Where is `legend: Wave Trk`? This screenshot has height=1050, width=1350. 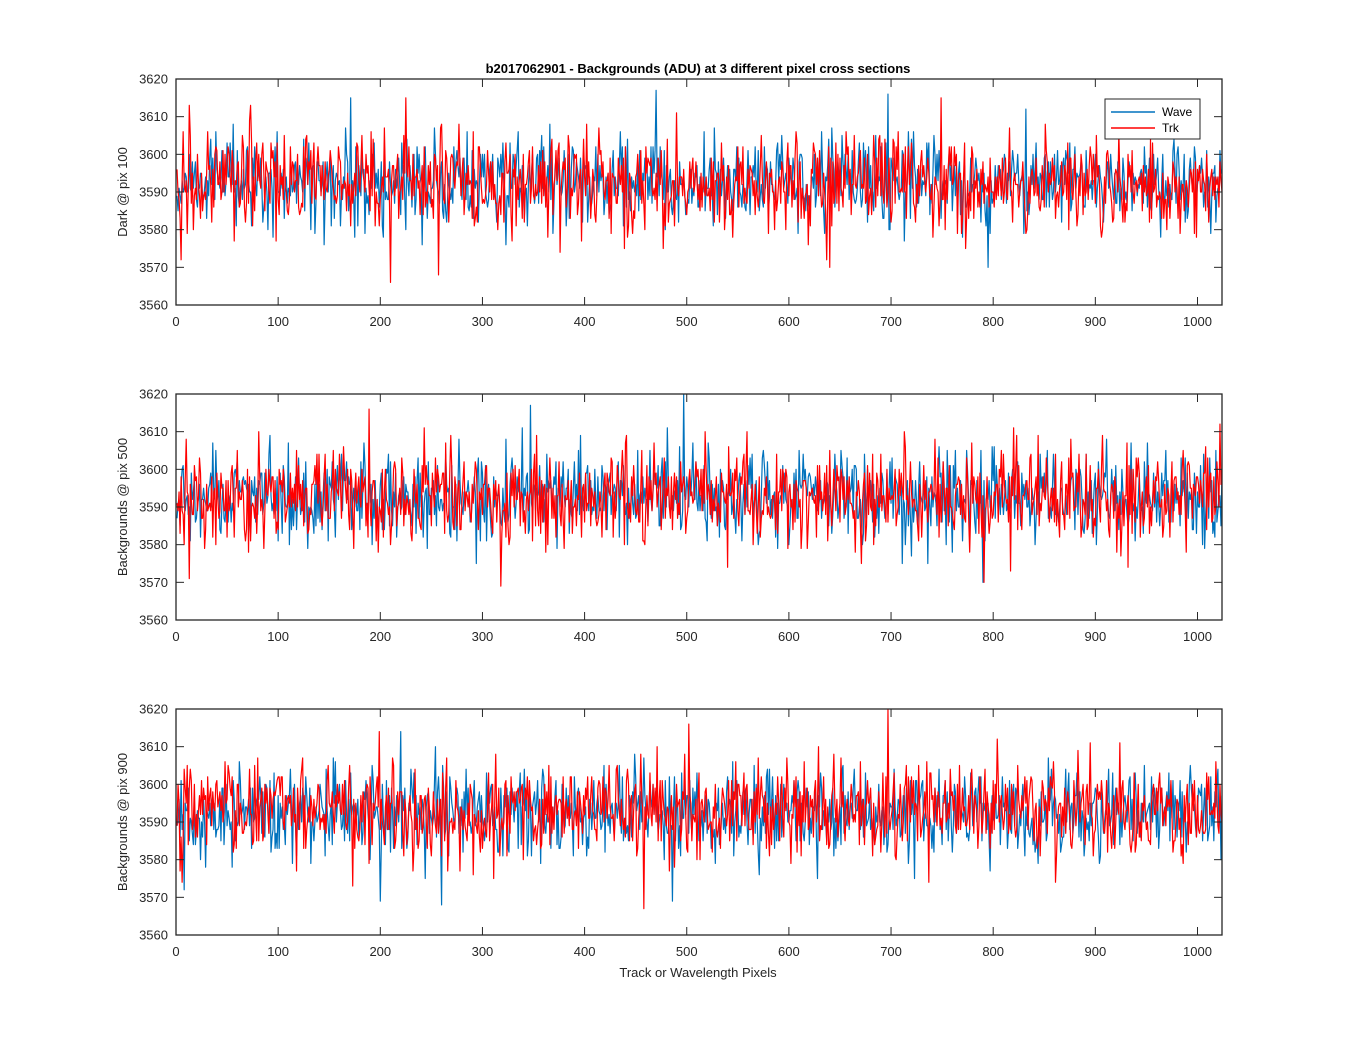
legend: Wave Trk is located at coordinates (1152, 119).